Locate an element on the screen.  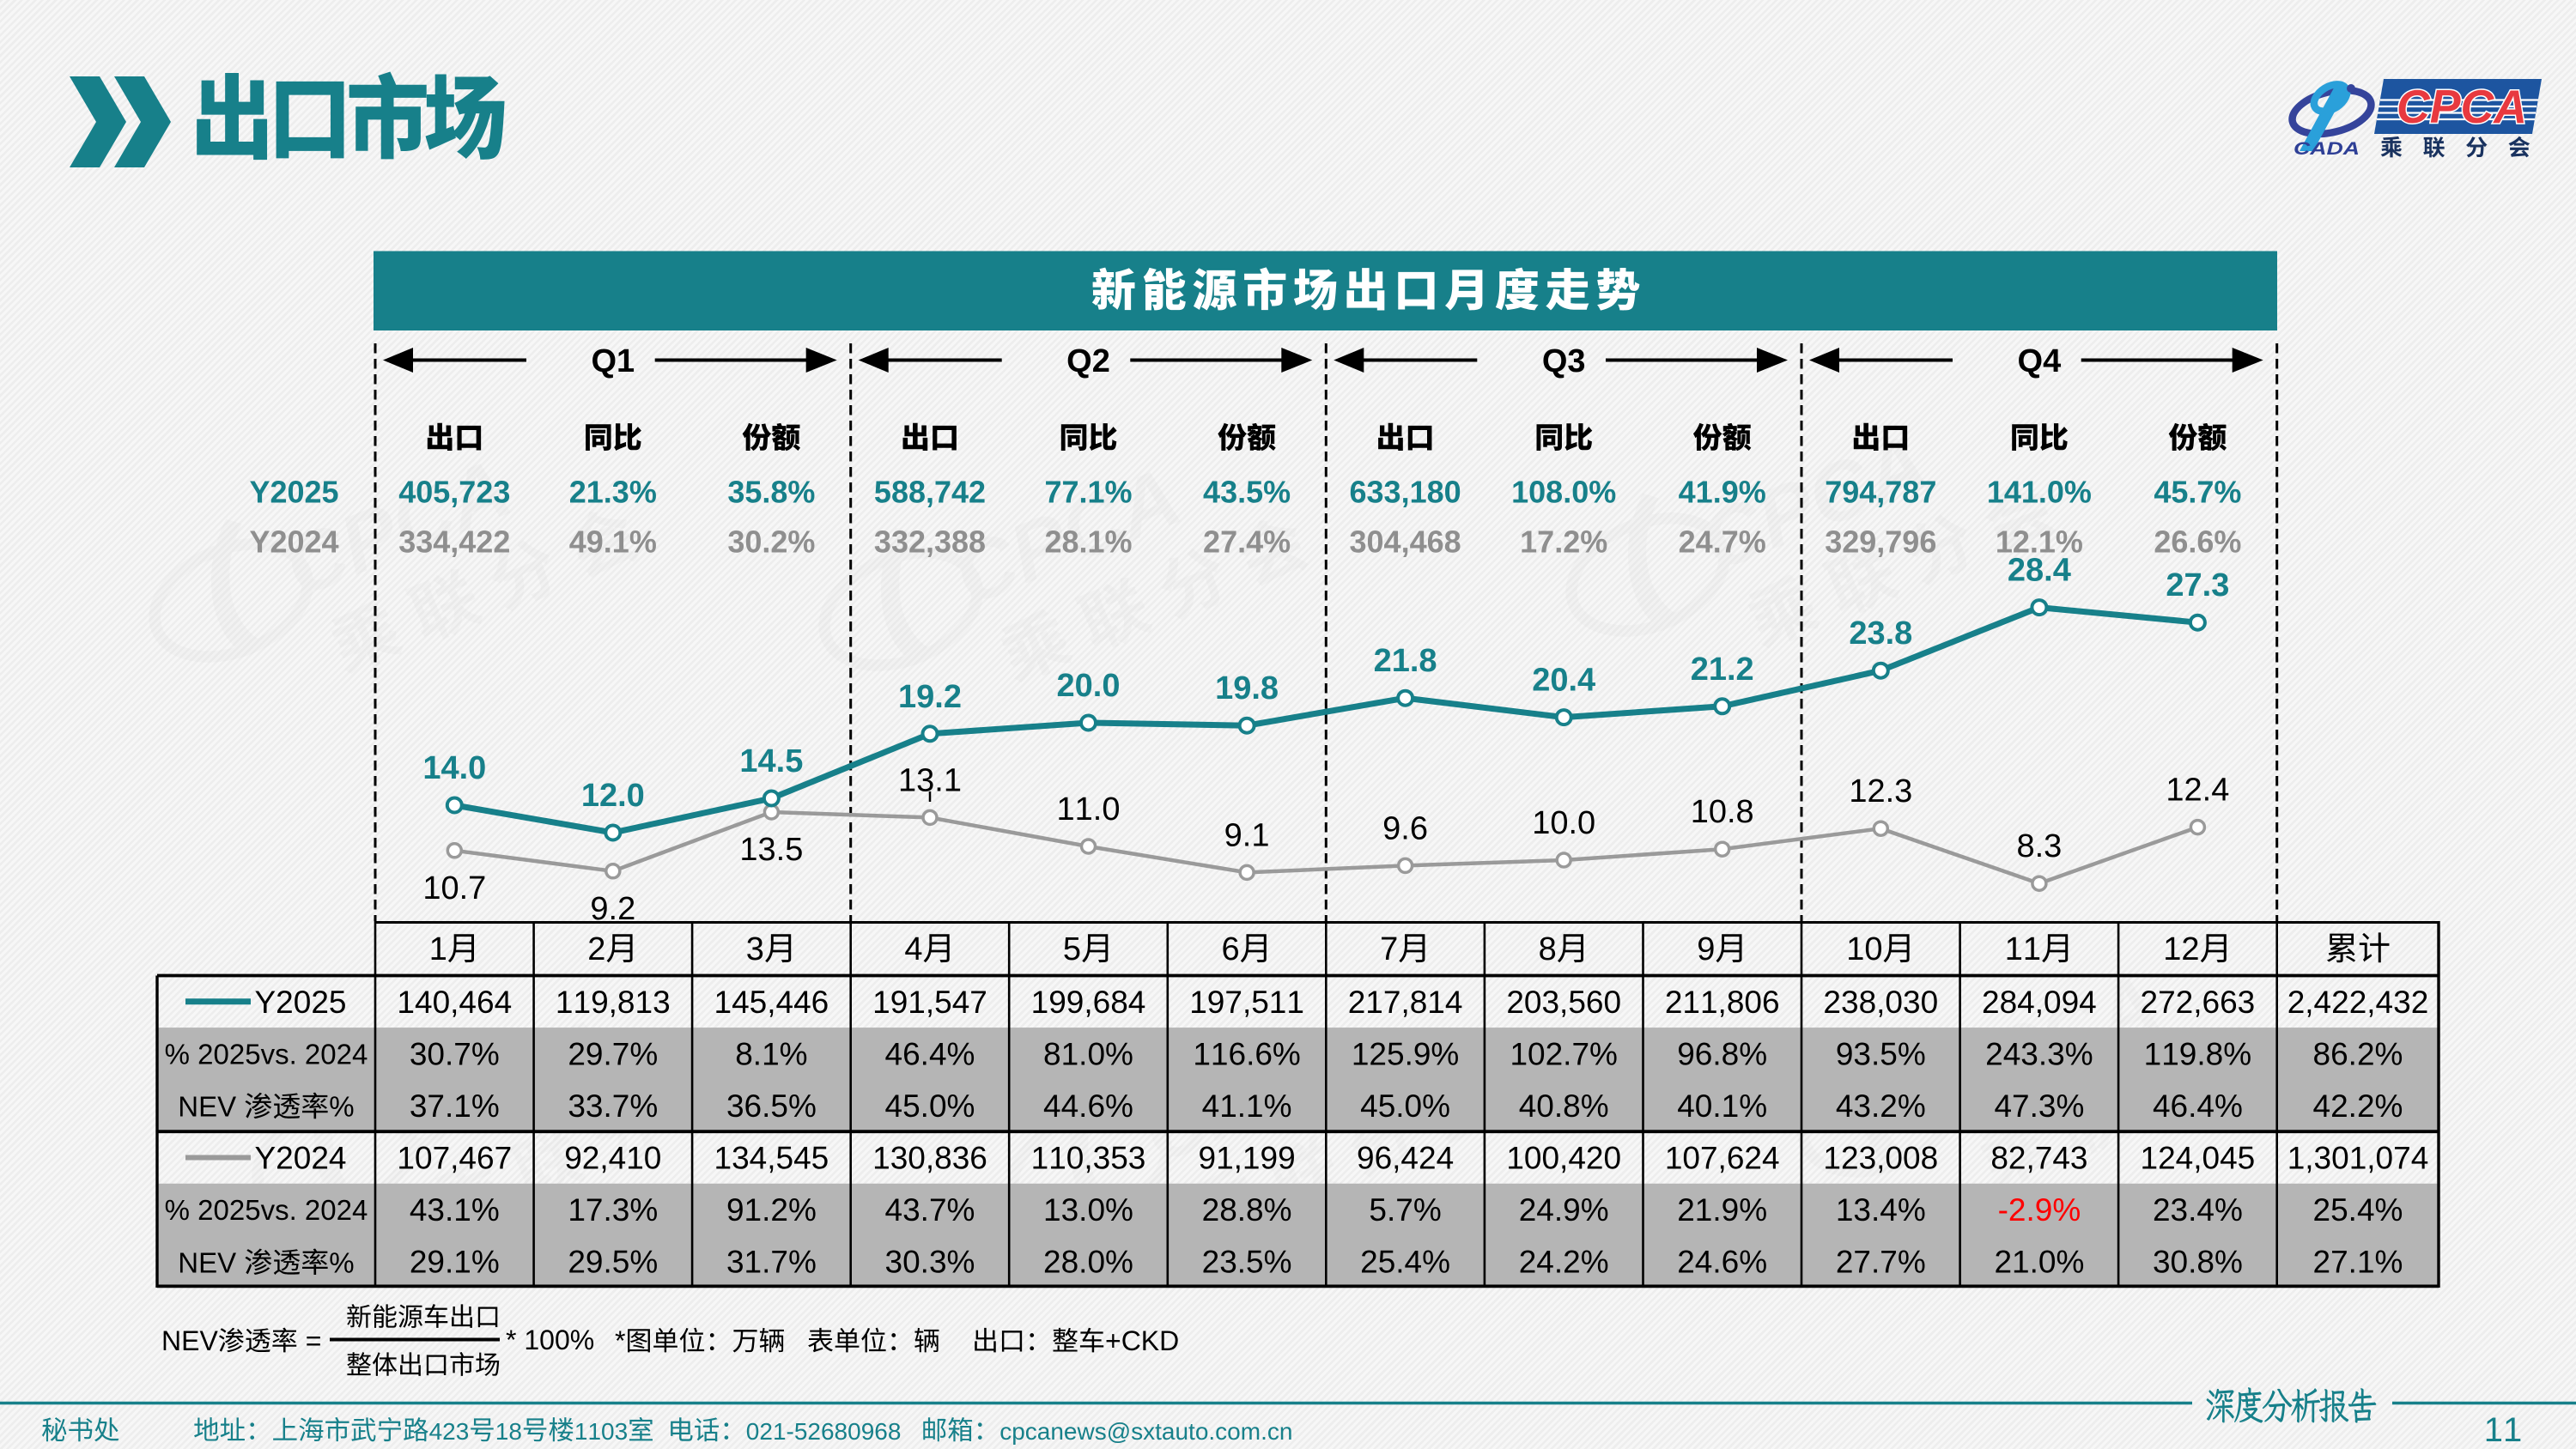
svg-text: 272,663 is located at coordinates (2199, 1002).